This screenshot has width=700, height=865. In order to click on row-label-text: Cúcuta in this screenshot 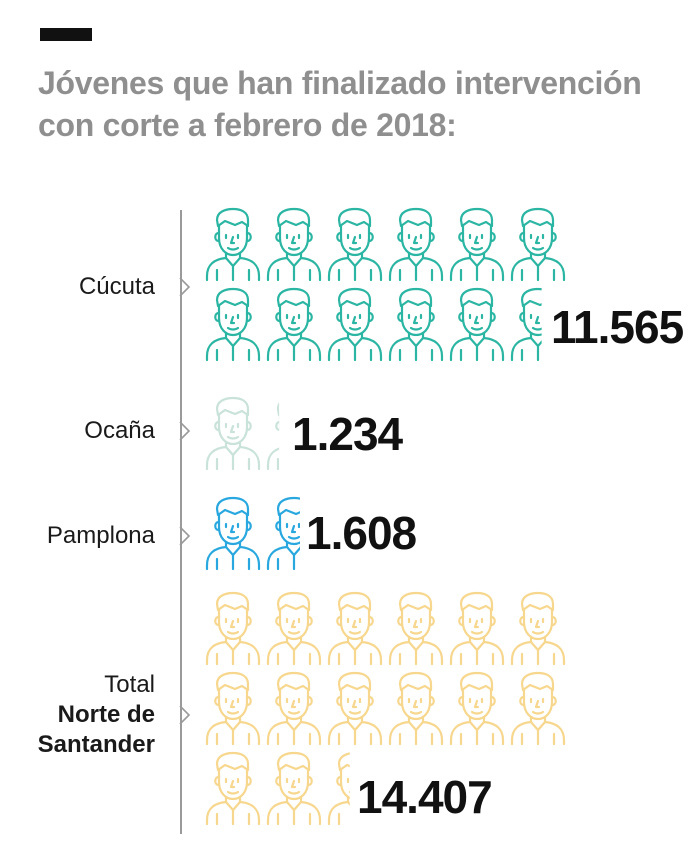, I will do `click(116, 286)`.